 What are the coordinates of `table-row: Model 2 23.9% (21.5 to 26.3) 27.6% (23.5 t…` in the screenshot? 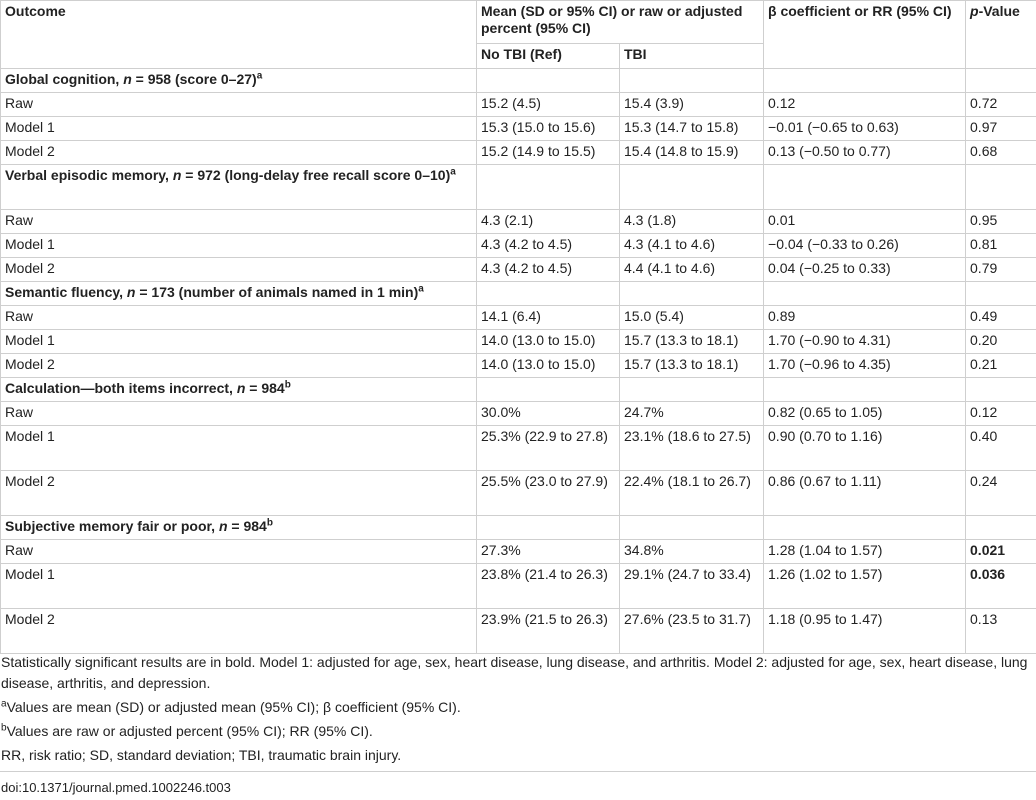 It's located at (518, 631).